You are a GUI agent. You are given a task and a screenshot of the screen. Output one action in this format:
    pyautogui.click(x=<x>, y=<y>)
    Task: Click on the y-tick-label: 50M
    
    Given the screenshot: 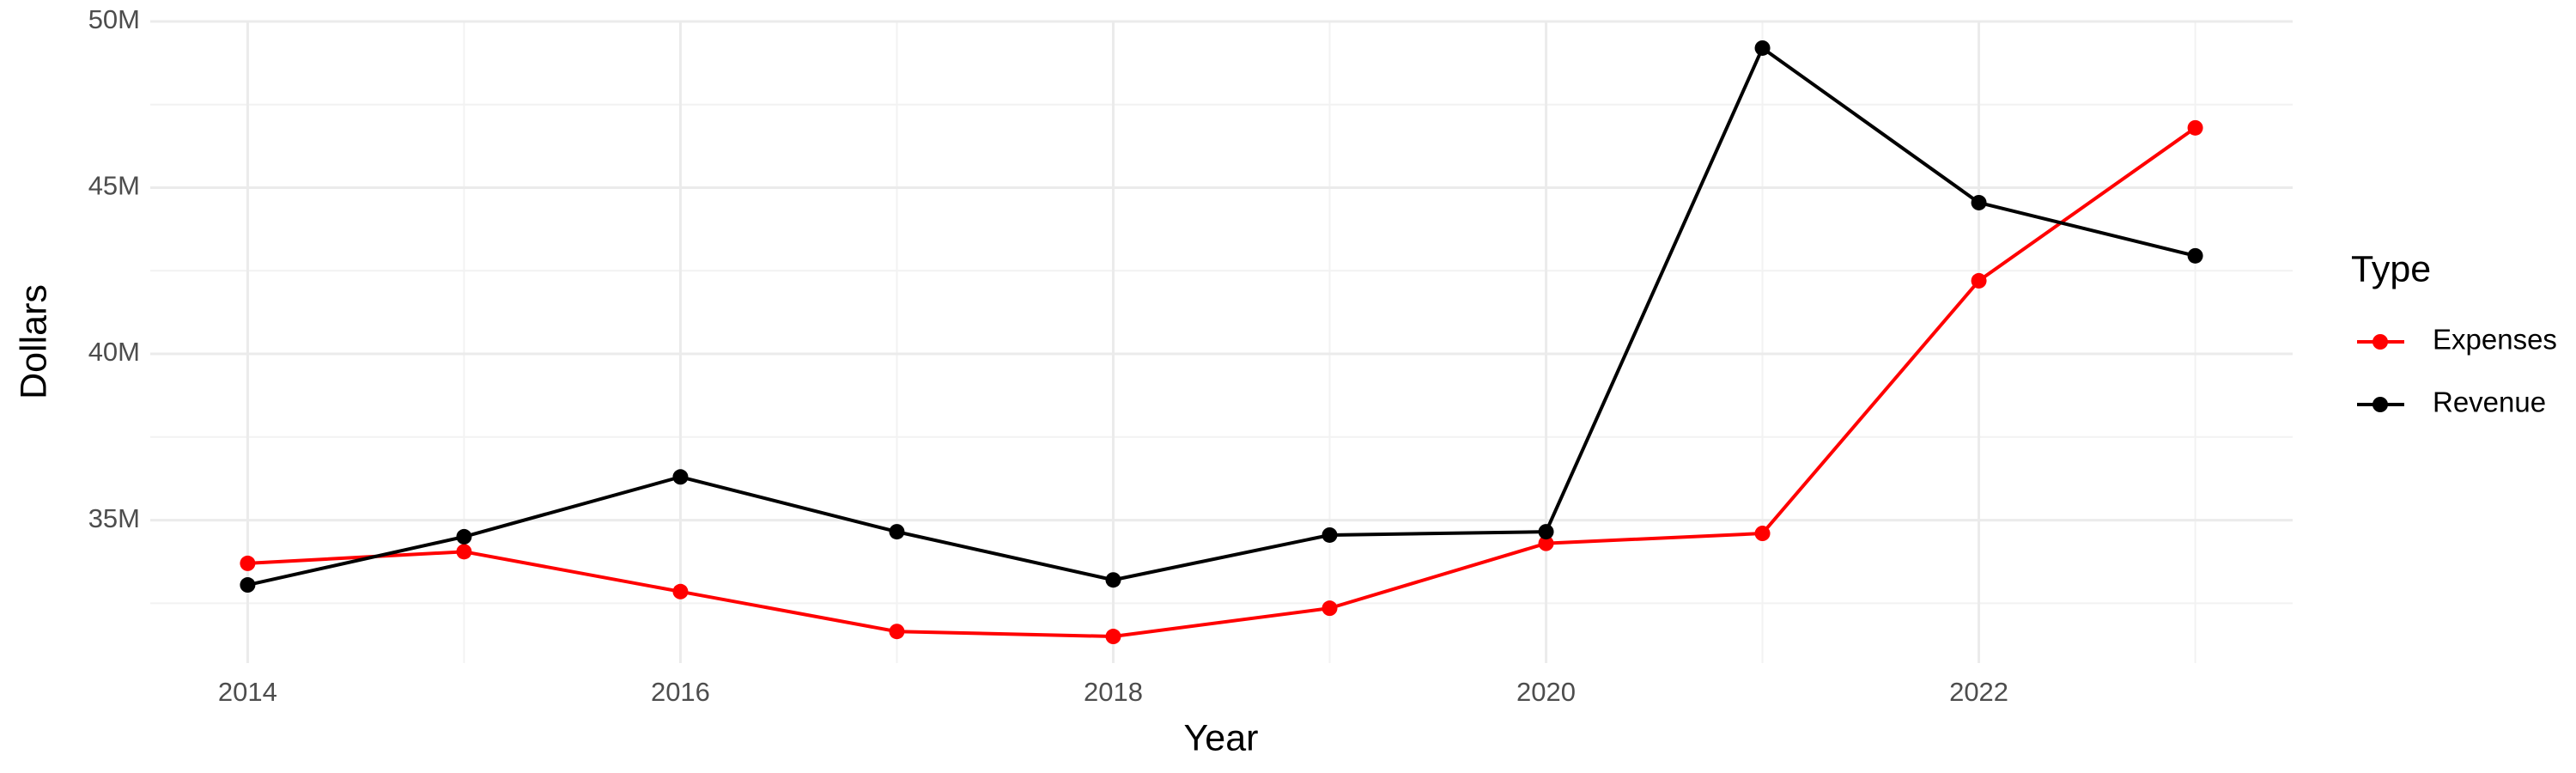 What is the action you would take?
    pyautogui.click(x=114, y=19)
    